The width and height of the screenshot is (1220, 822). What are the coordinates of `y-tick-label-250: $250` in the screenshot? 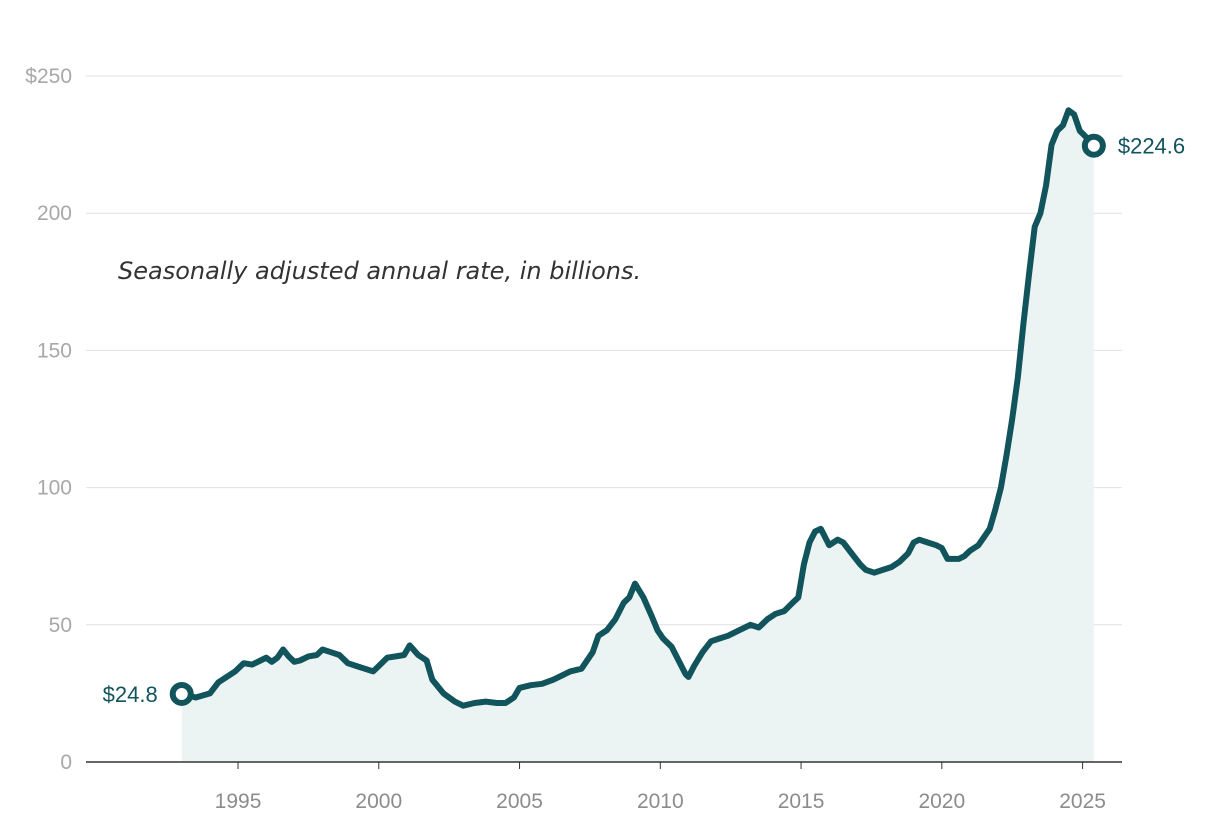 It's located at (48, 76).